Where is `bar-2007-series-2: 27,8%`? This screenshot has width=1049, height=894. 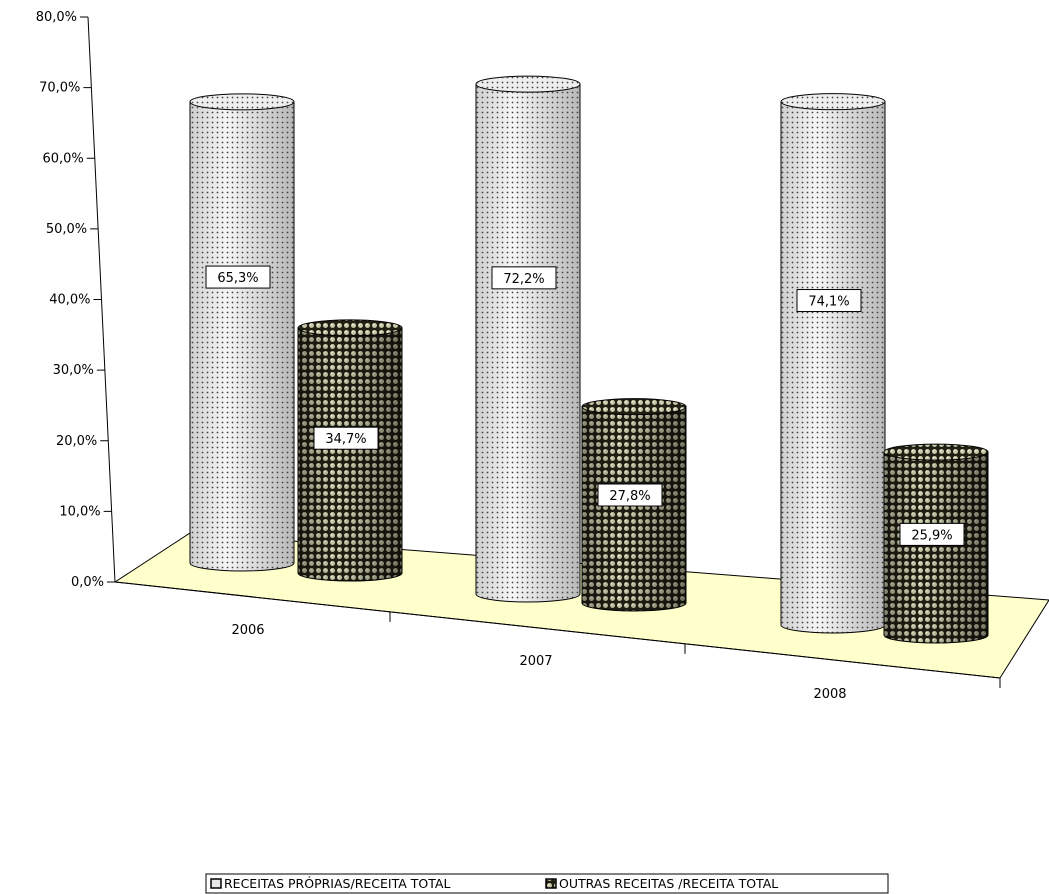
bar-2007-series-2: 27,8% is located at coordinates (634, 505).